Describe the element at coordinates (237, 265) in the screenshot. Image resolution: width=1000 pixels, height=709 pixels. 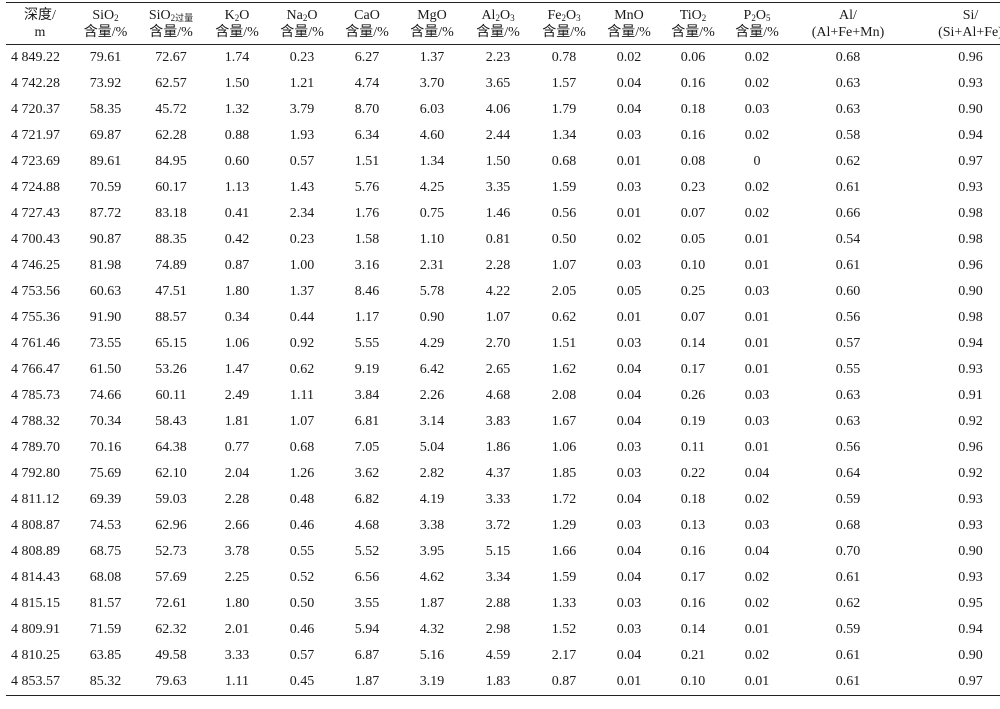
I see `value-cell: 0.87` at that location.